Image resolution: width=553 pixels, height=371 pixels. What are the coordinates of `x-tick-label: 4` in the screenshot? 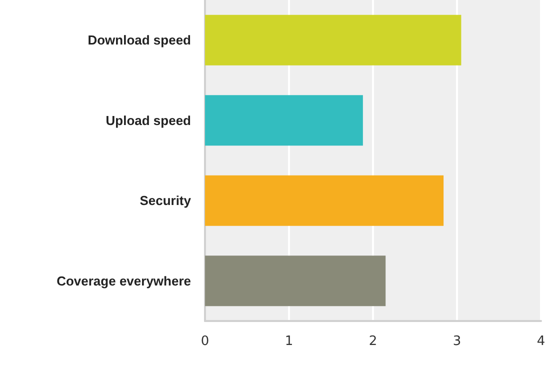 It's located at (541, 341).